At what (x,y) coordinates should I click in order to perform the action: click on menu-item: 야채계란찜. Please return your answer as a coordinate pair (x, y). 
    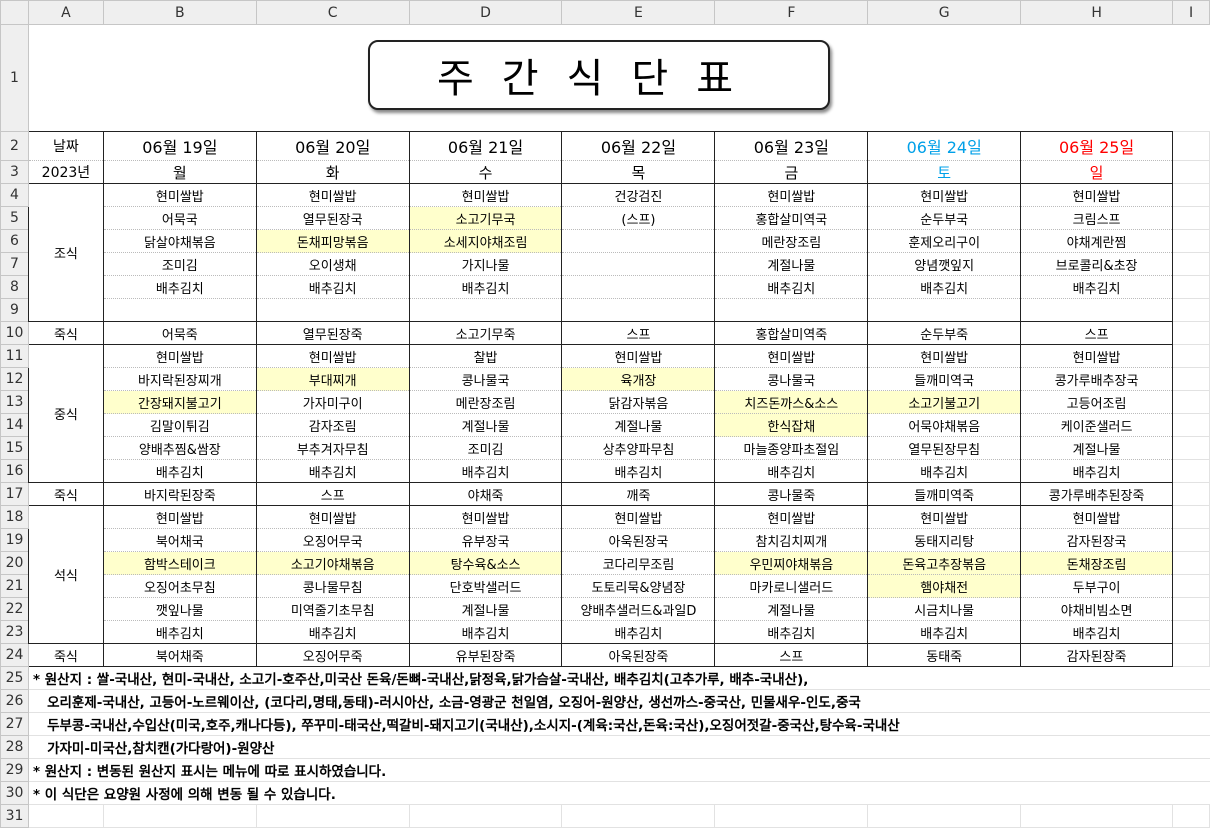
    Looking at the image, I should click on (1097, 241).